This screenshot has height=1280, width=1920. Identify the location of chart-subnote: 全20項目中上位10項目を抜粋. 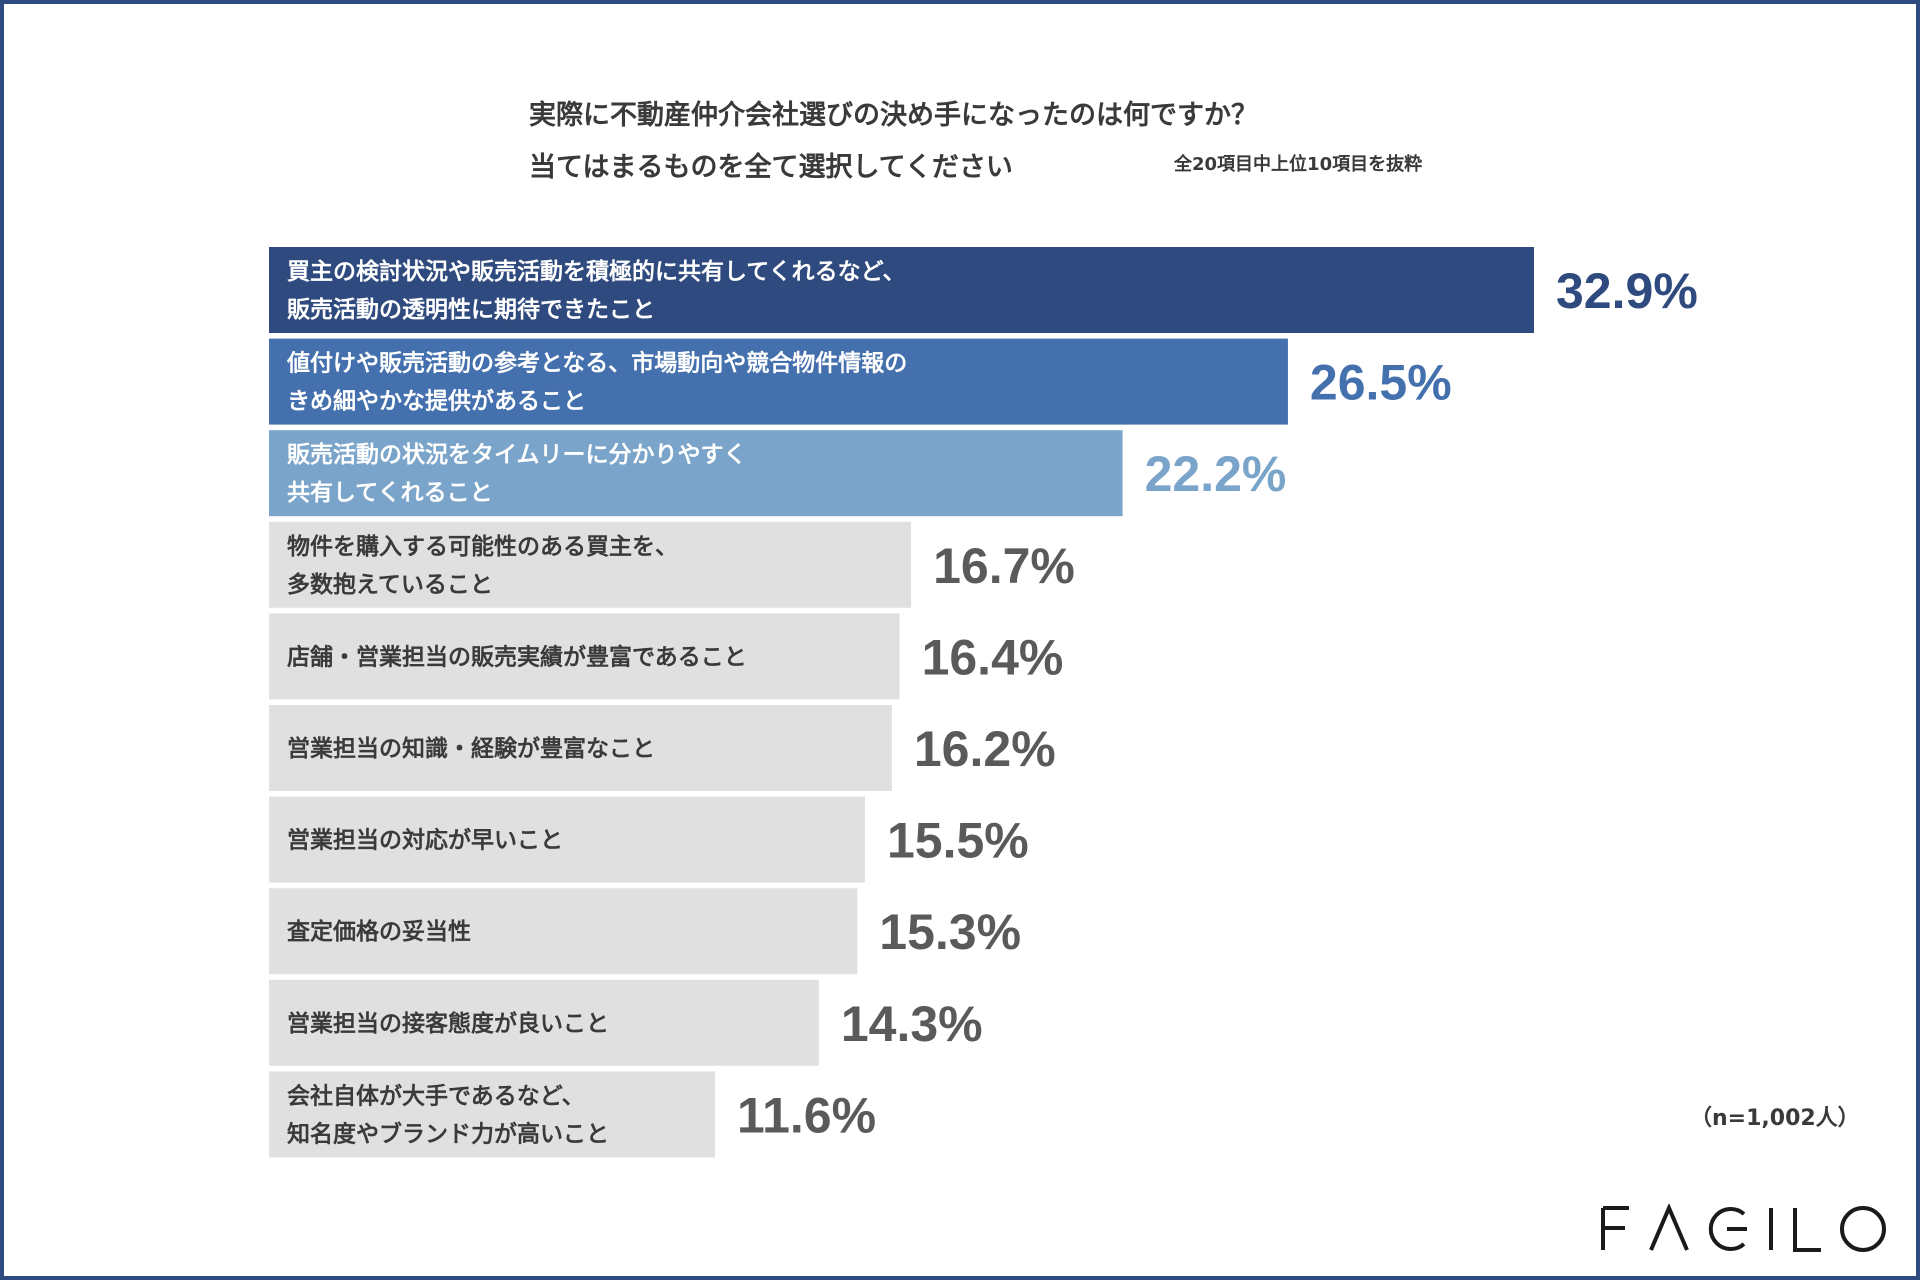
(1298, 164).